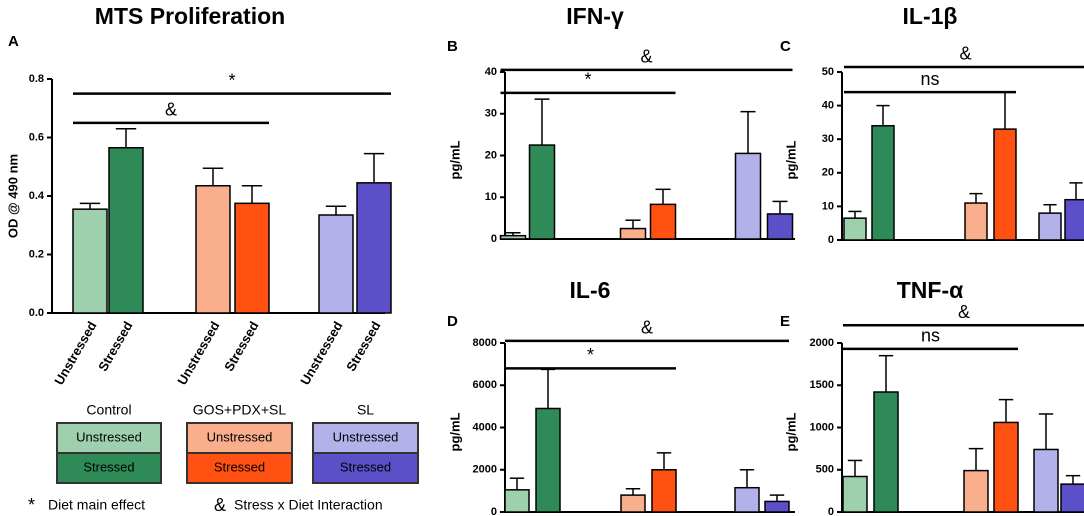  I want to click on chart-title: IFN-γ, so click(595, 16).